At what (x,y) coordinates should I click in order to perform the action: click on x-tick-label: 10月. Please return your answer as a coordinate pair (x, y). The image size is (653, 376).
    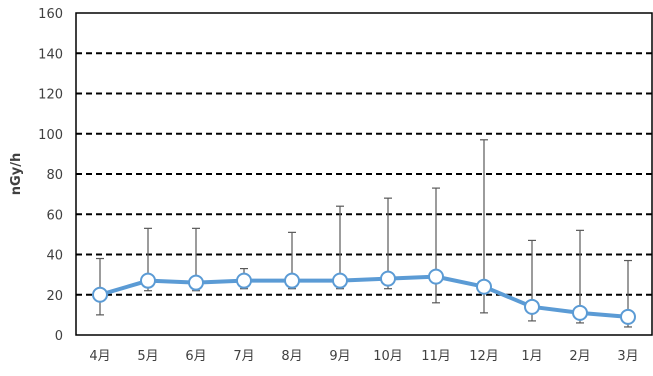
    Looking at the image, I should click on (388, 356).